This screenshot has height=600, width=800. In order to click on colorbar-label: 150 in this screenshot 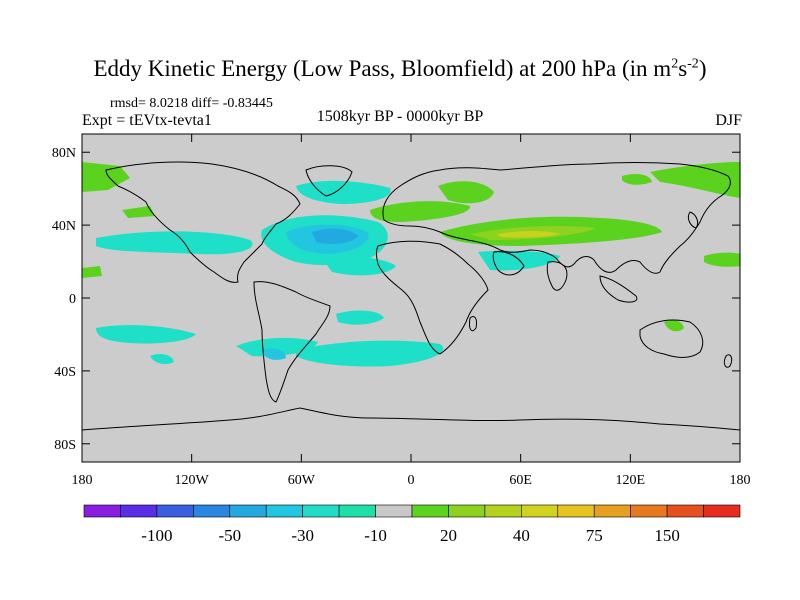, I will do `click(667, 535)`.